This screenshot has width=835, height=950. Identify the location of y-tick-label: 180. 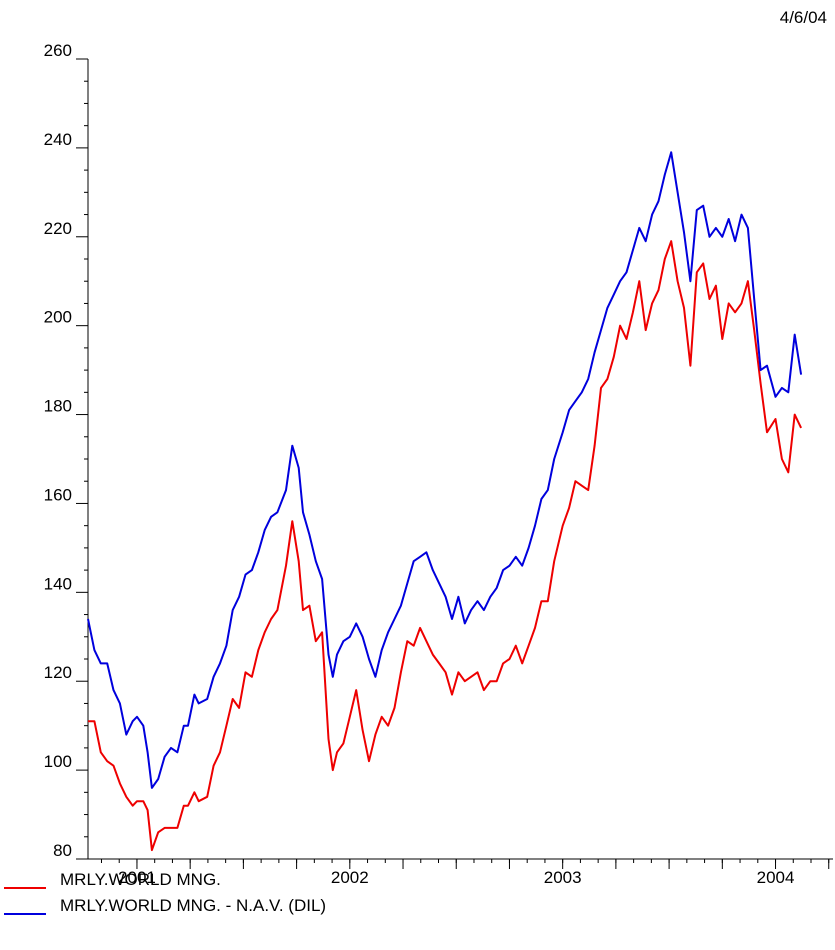
(58, 406).